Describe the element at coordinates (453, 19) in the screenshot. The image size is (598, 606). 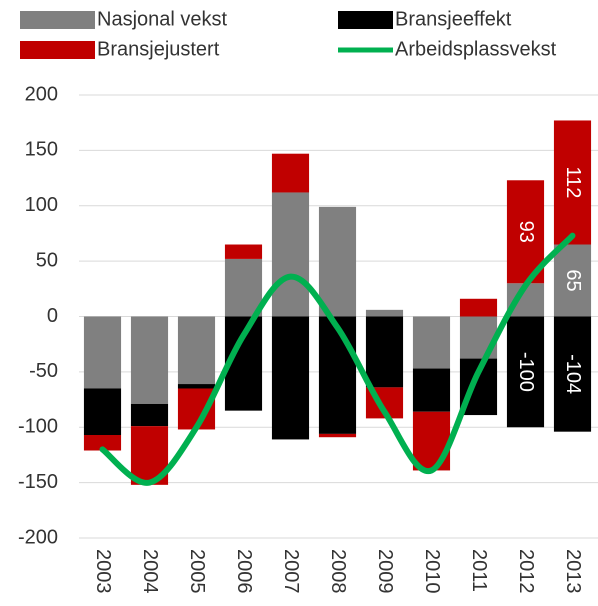
I see `legend-label: Bransjeeffekt` at that location.